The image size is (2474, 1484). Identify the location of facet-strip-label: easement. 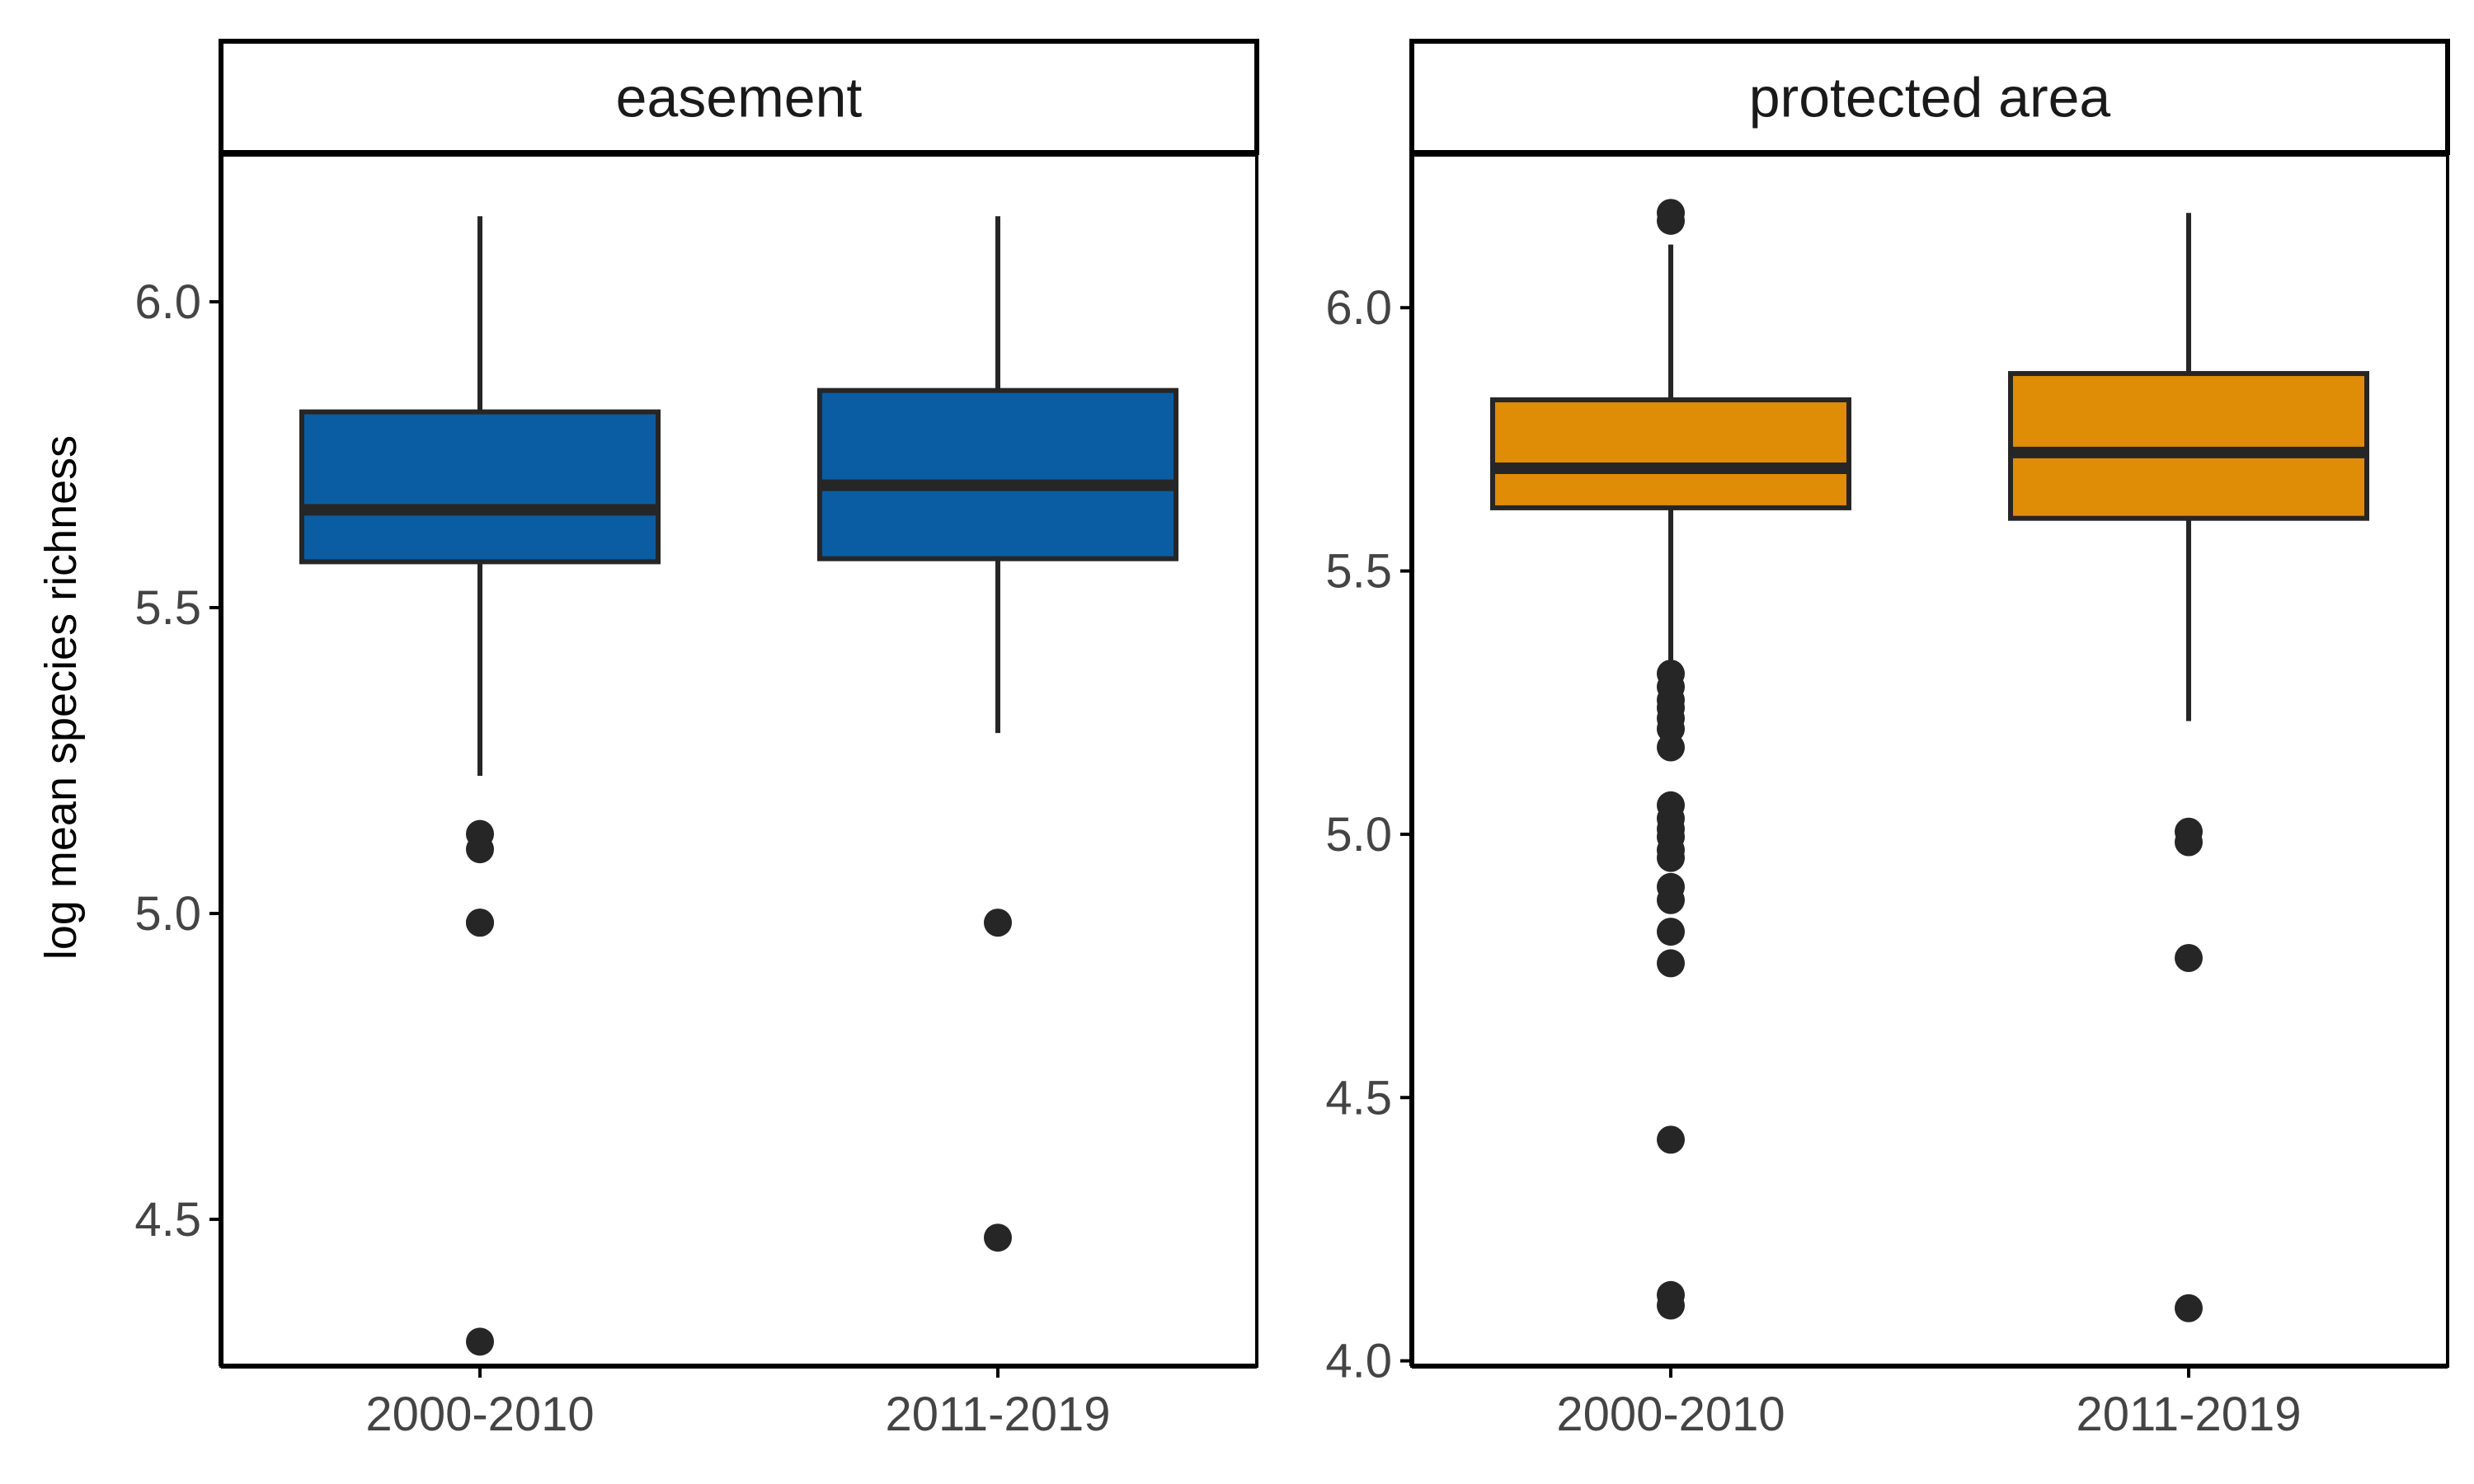
(739, 98).